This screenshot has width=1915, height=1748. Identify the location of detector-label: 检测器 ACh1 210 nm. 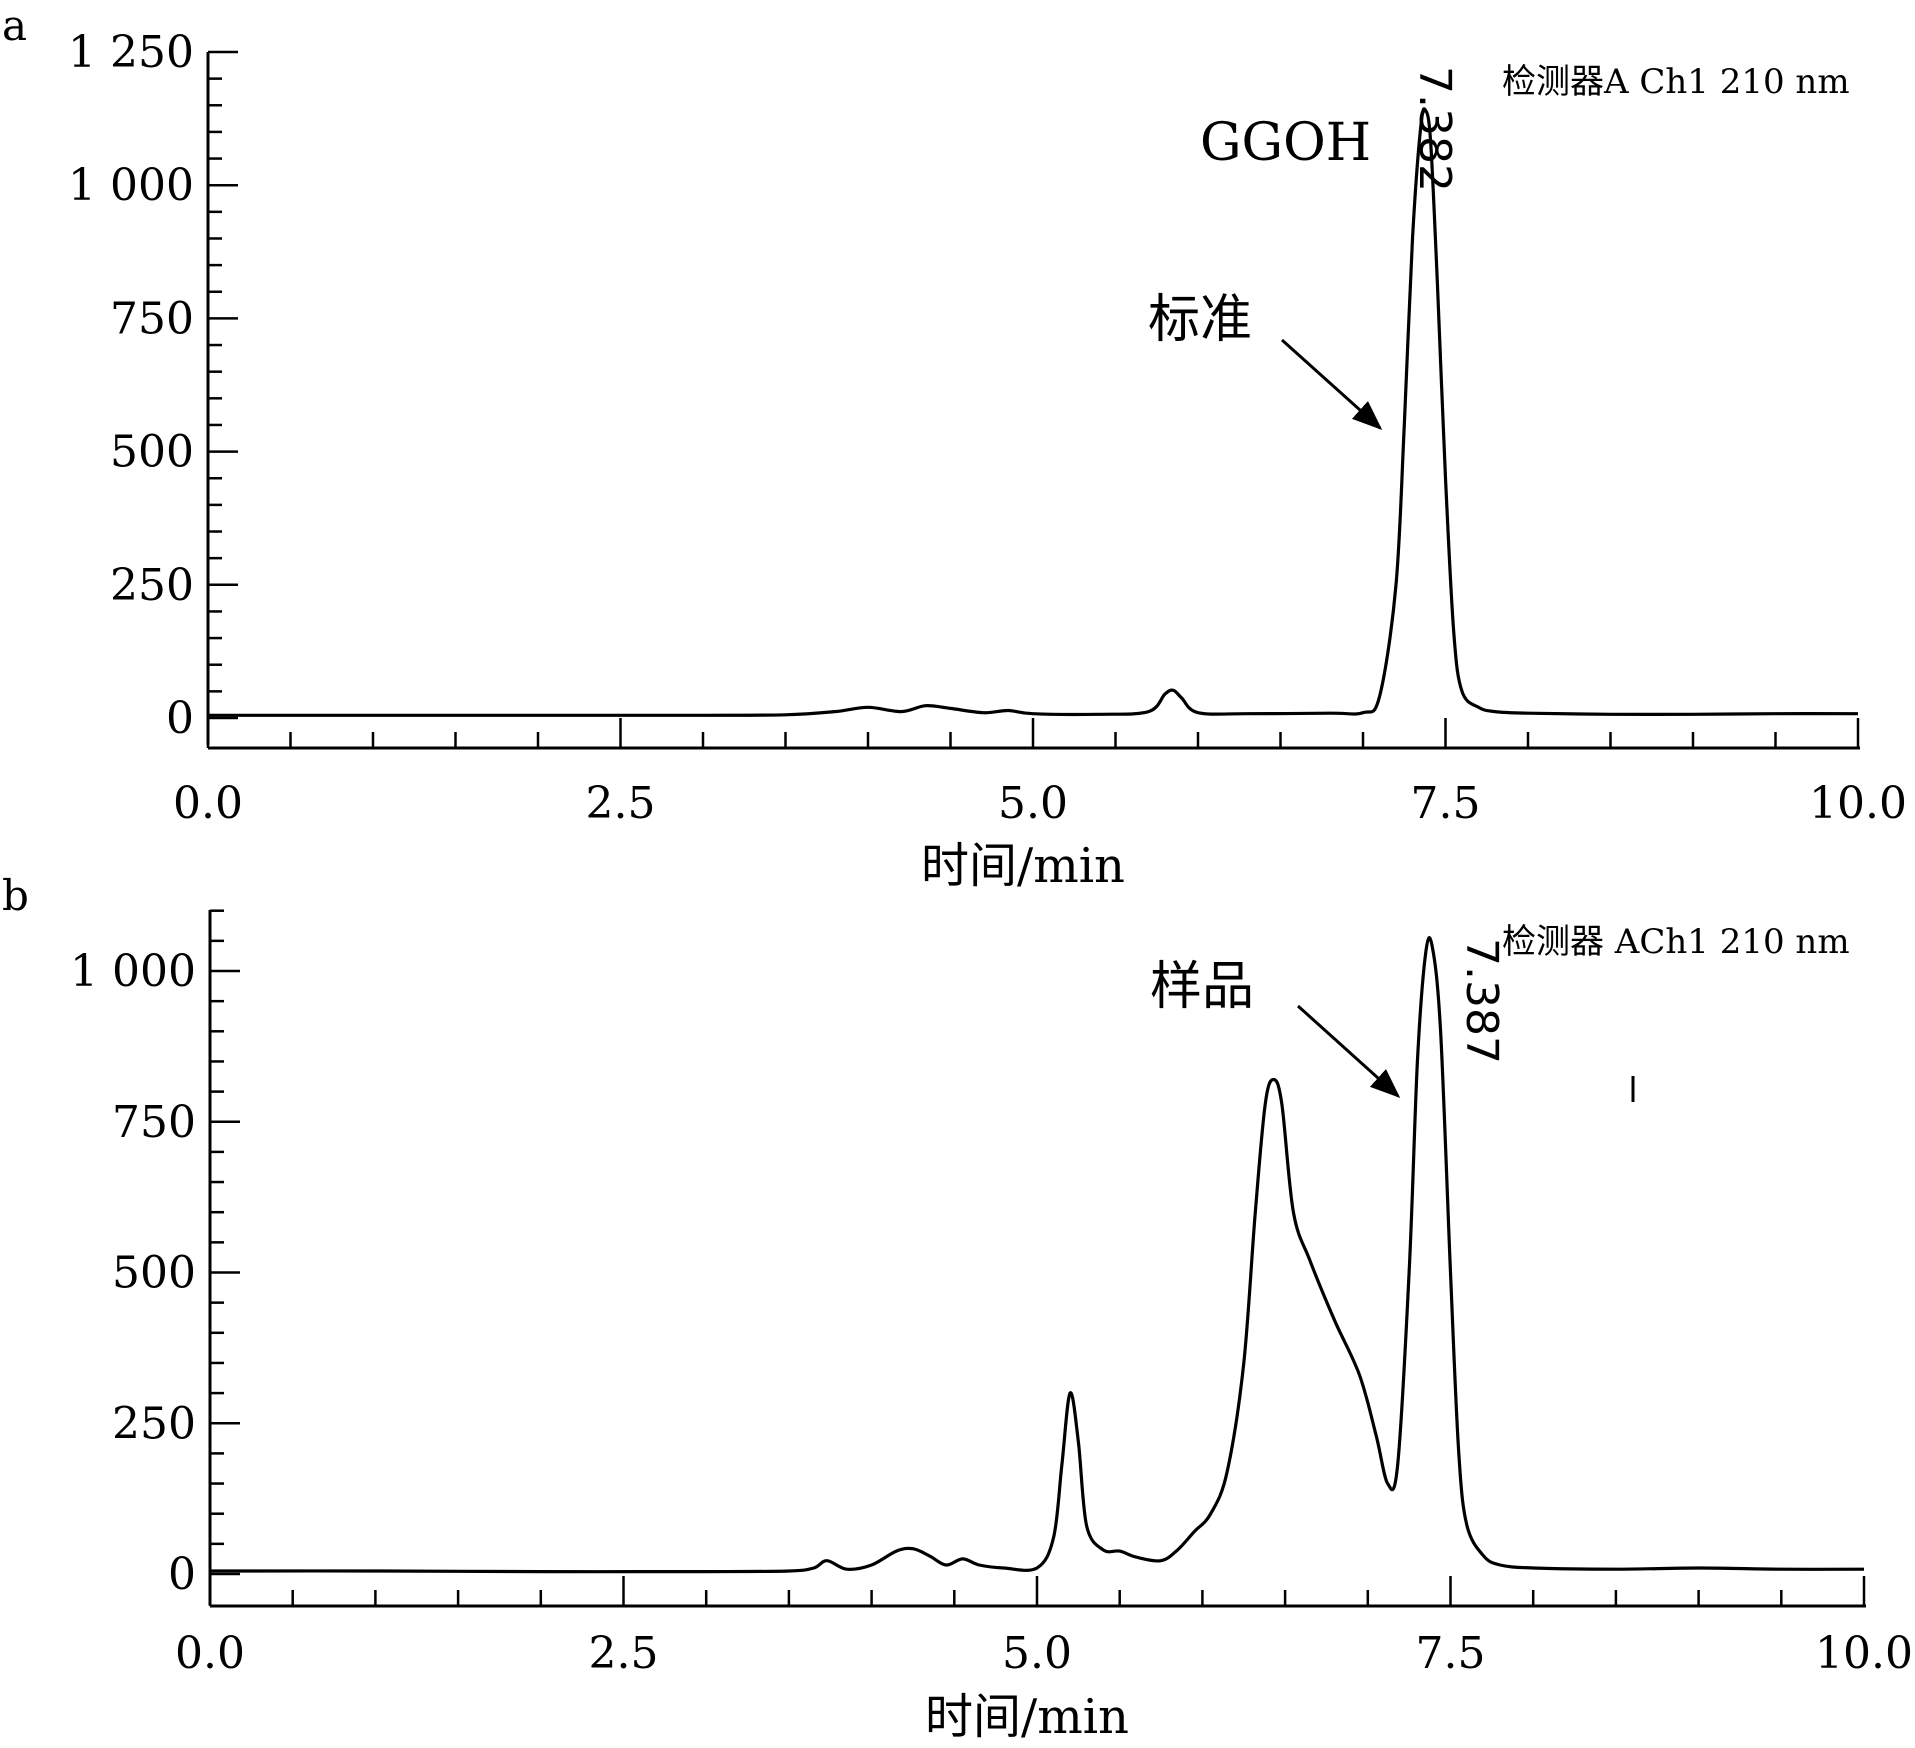
(1676, 942).